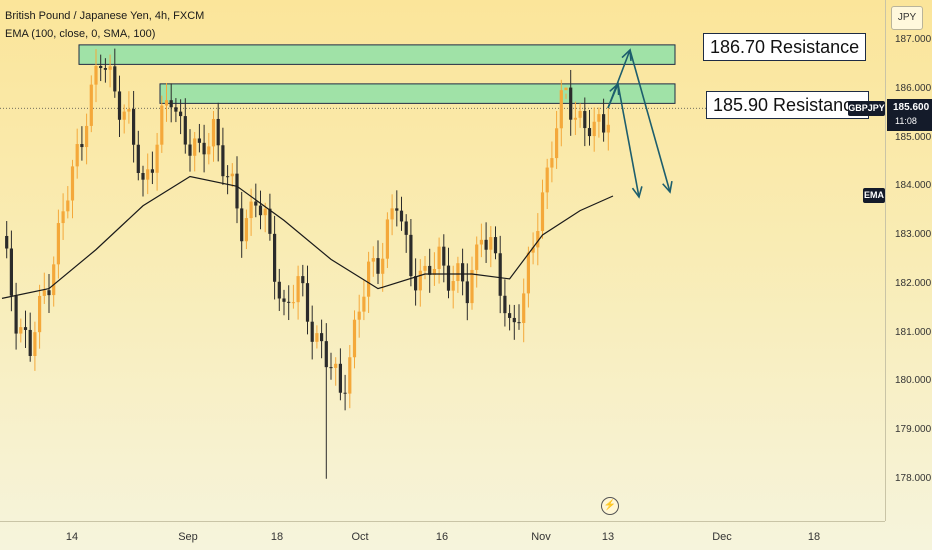  I want to click on time-tick-label: 14, so click(72, 537).